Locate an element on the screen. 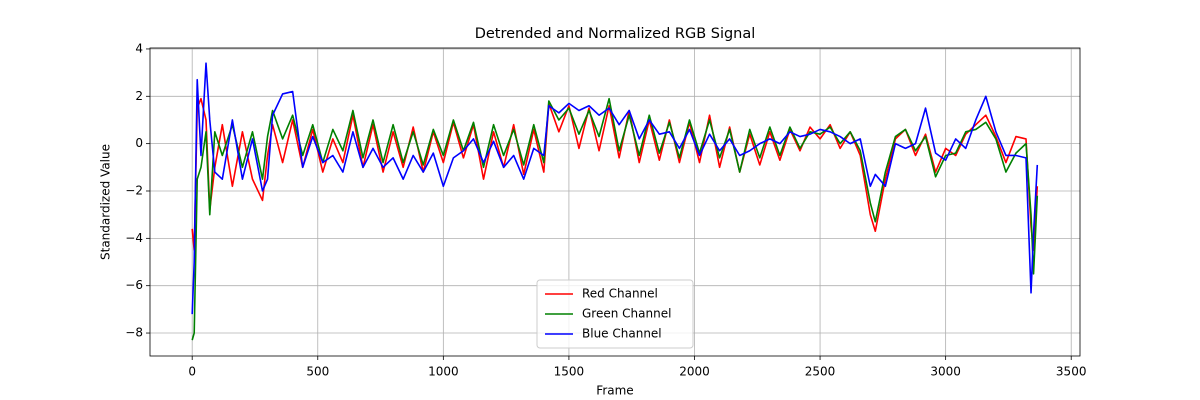 This screenshot has height=400, width=1200. x-tick-label: 2000 is located at coordinates (694, 372).